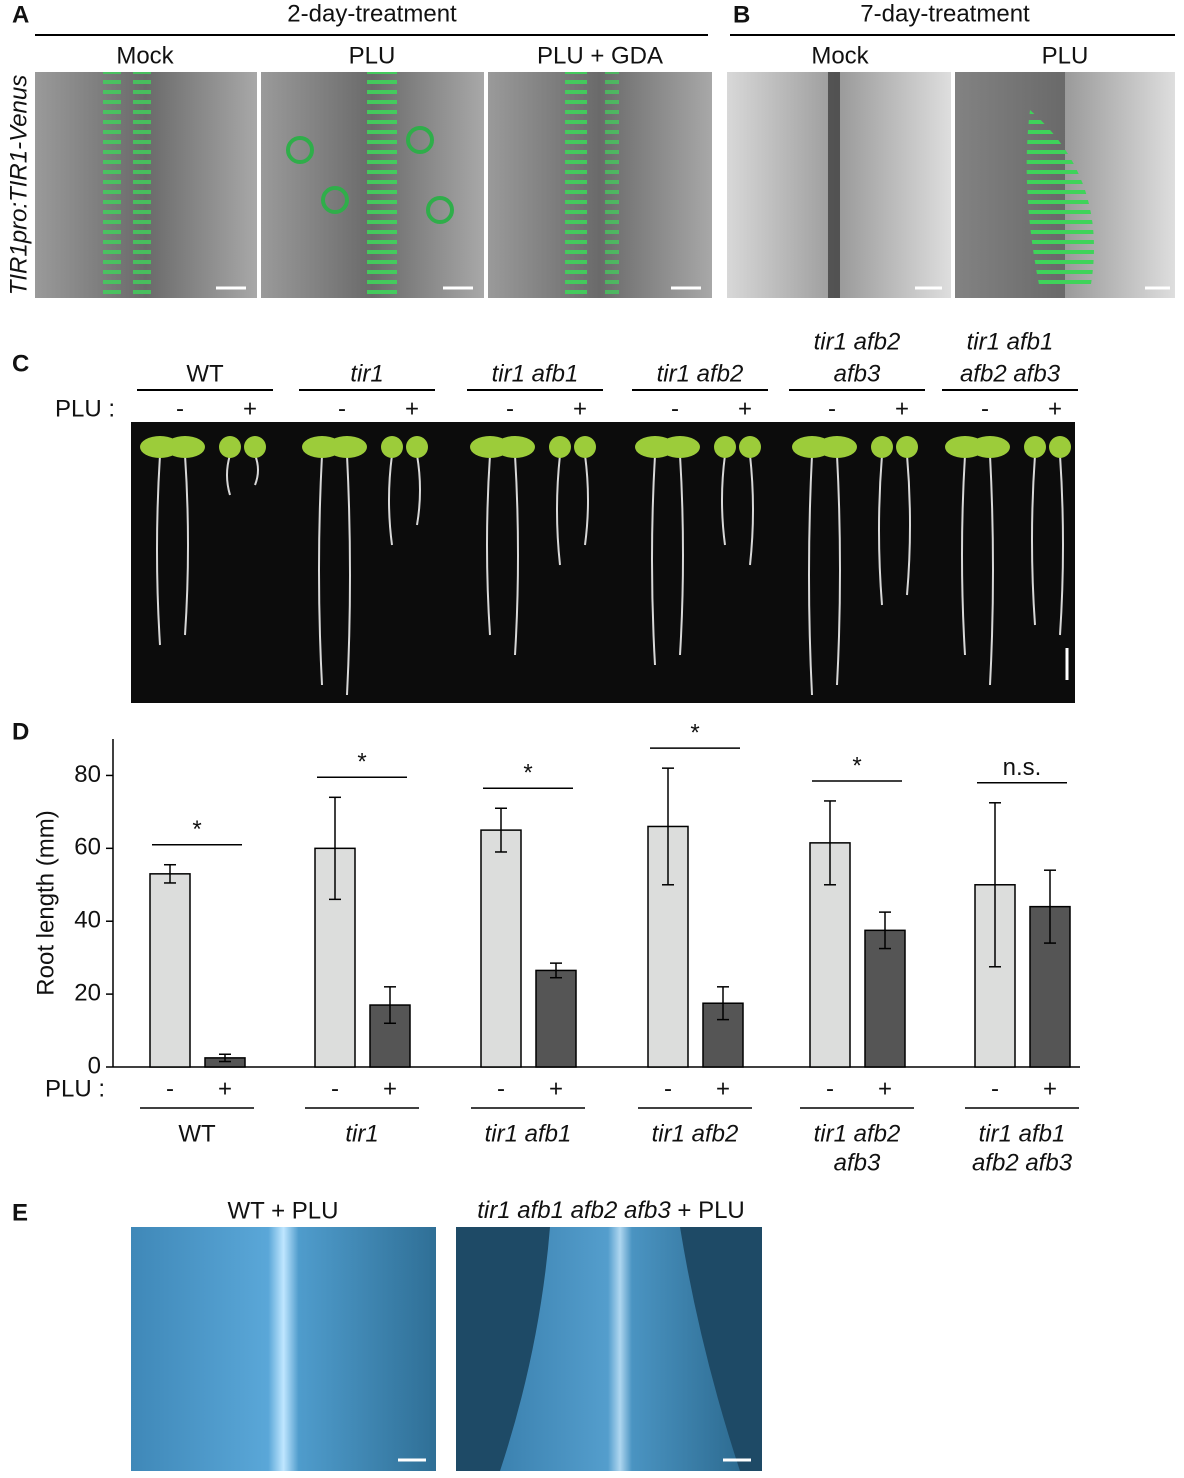 The height and width of the screenshot is (1478, 1184). Describe the element at coordinates (87, 774) in the screenshot. I see `y-tick-label: 80` at that location.